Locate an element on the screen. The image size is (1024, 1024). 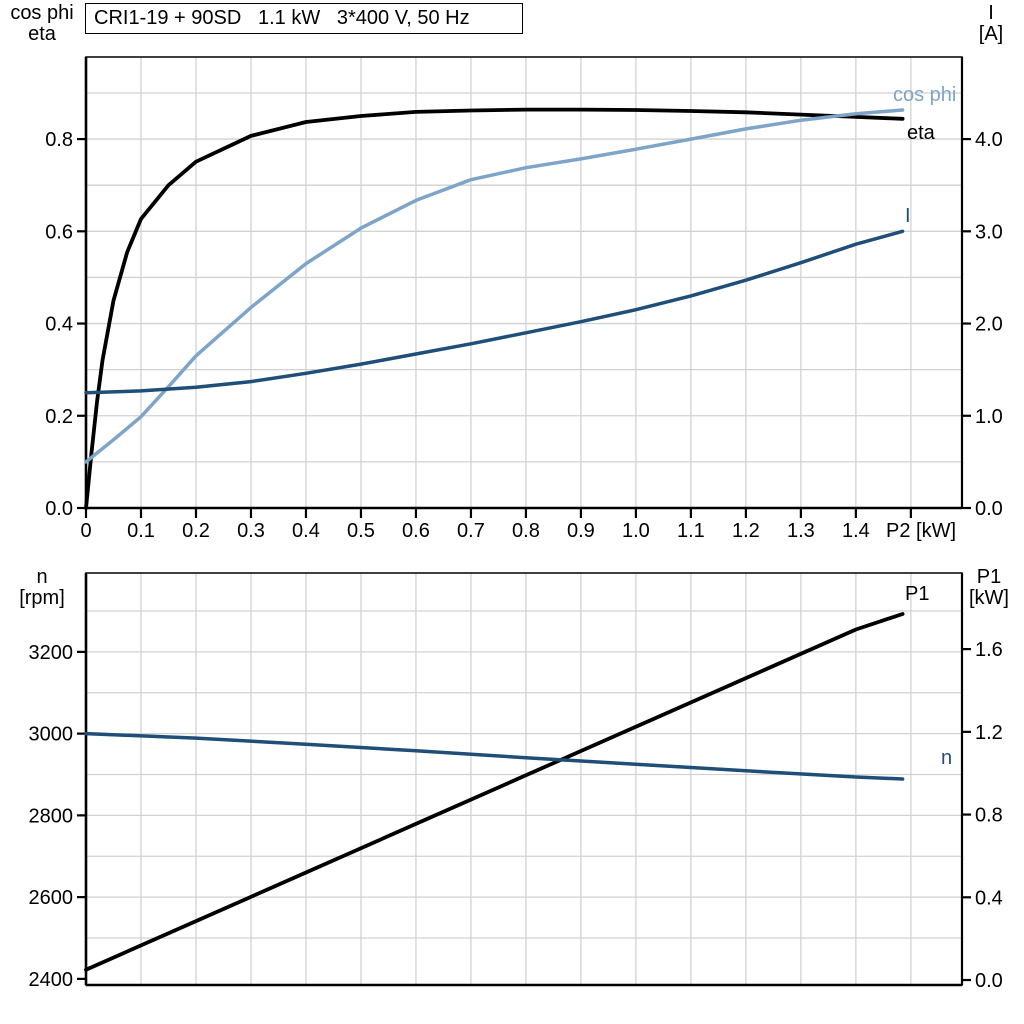
axis-title-line: P1 is located at coordinates (989, 577).